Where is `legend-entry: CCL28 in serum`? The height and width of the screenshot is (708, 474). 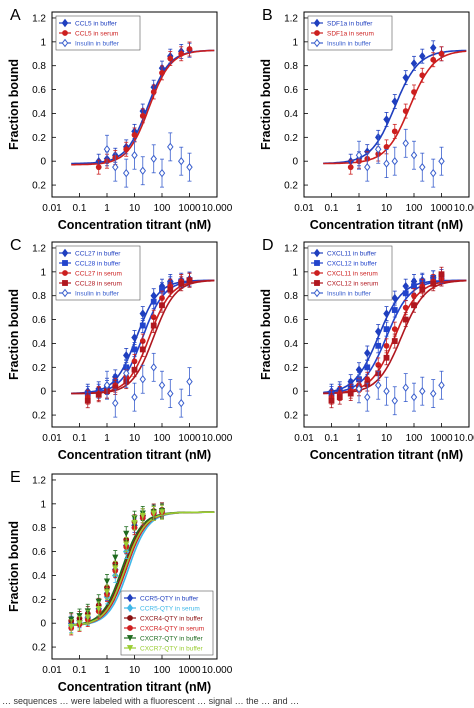
legend-entry: CCL28 in serum is located at coordinates (98, 284).